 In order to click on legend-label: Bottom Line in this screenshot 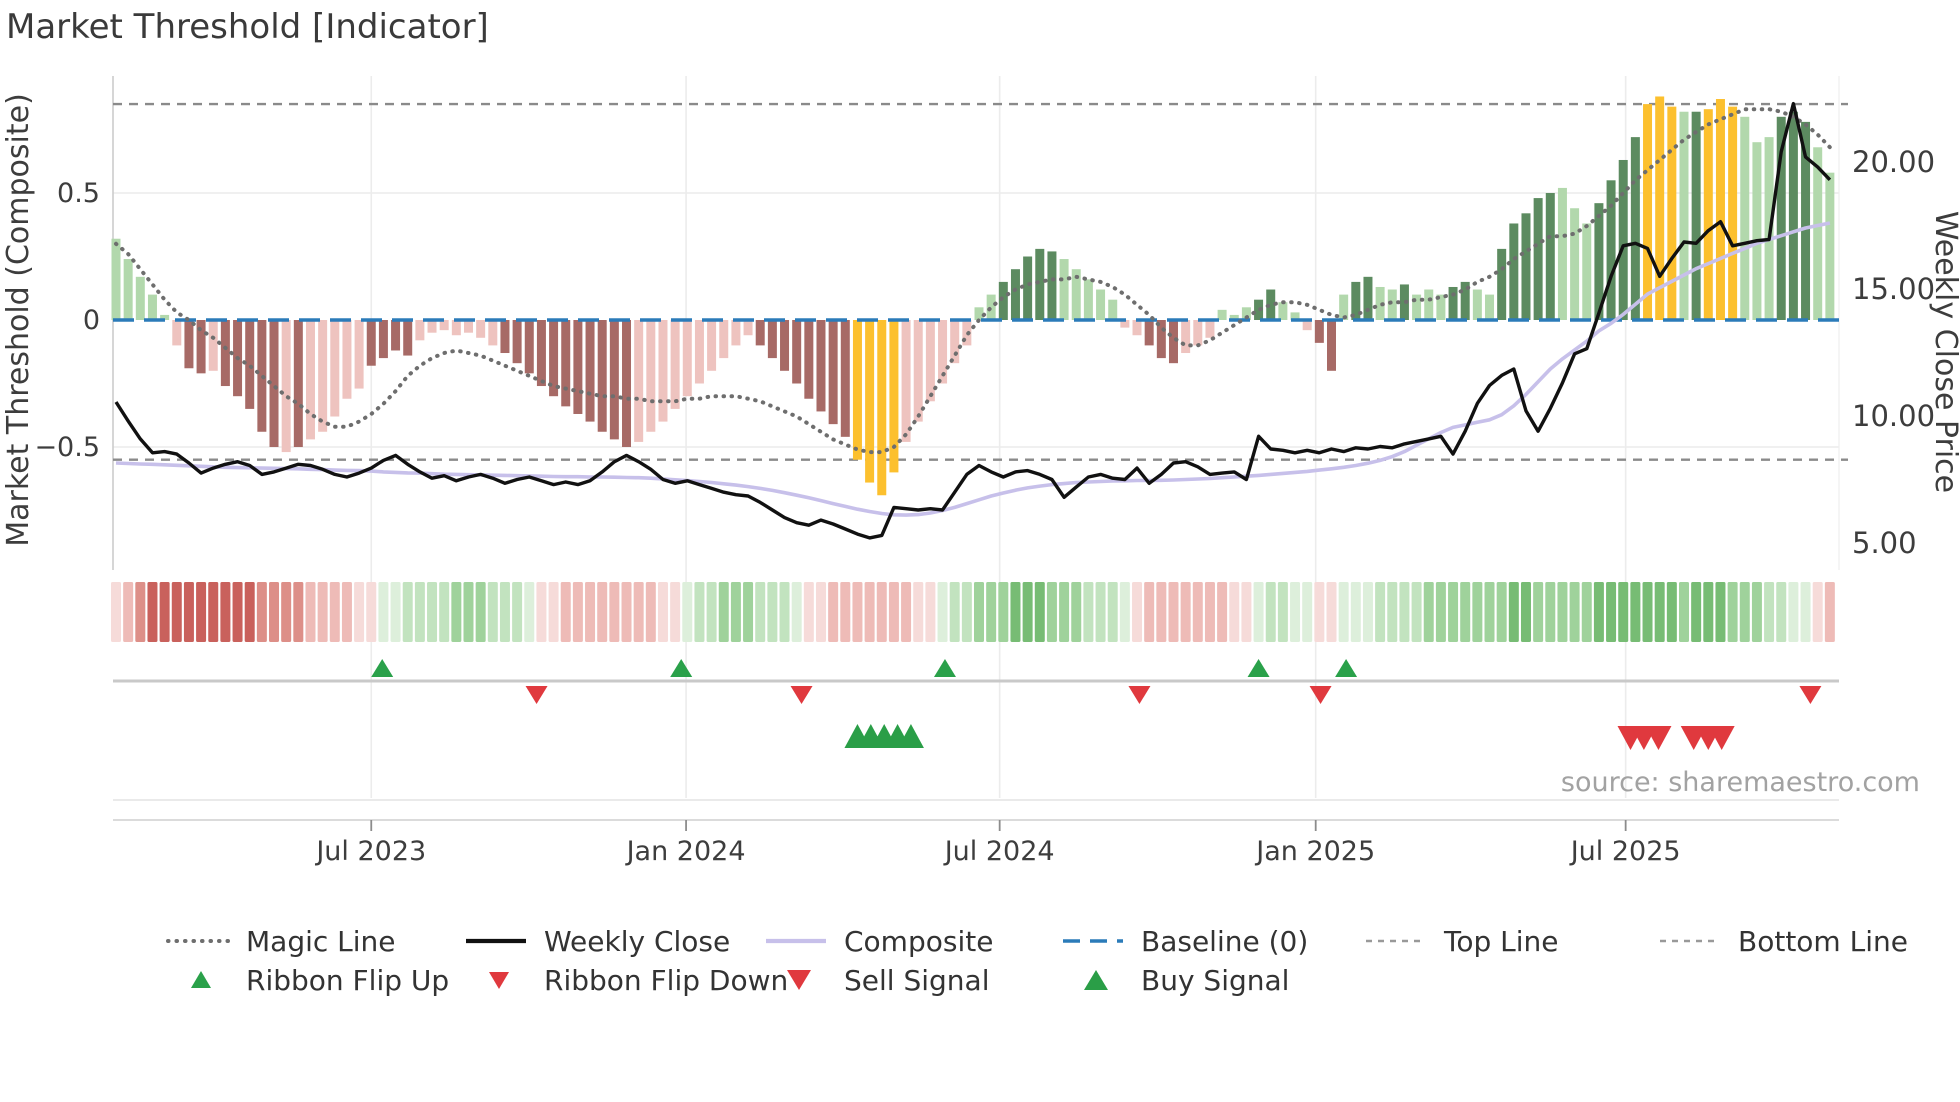, I will do `click(1823, 941)`.